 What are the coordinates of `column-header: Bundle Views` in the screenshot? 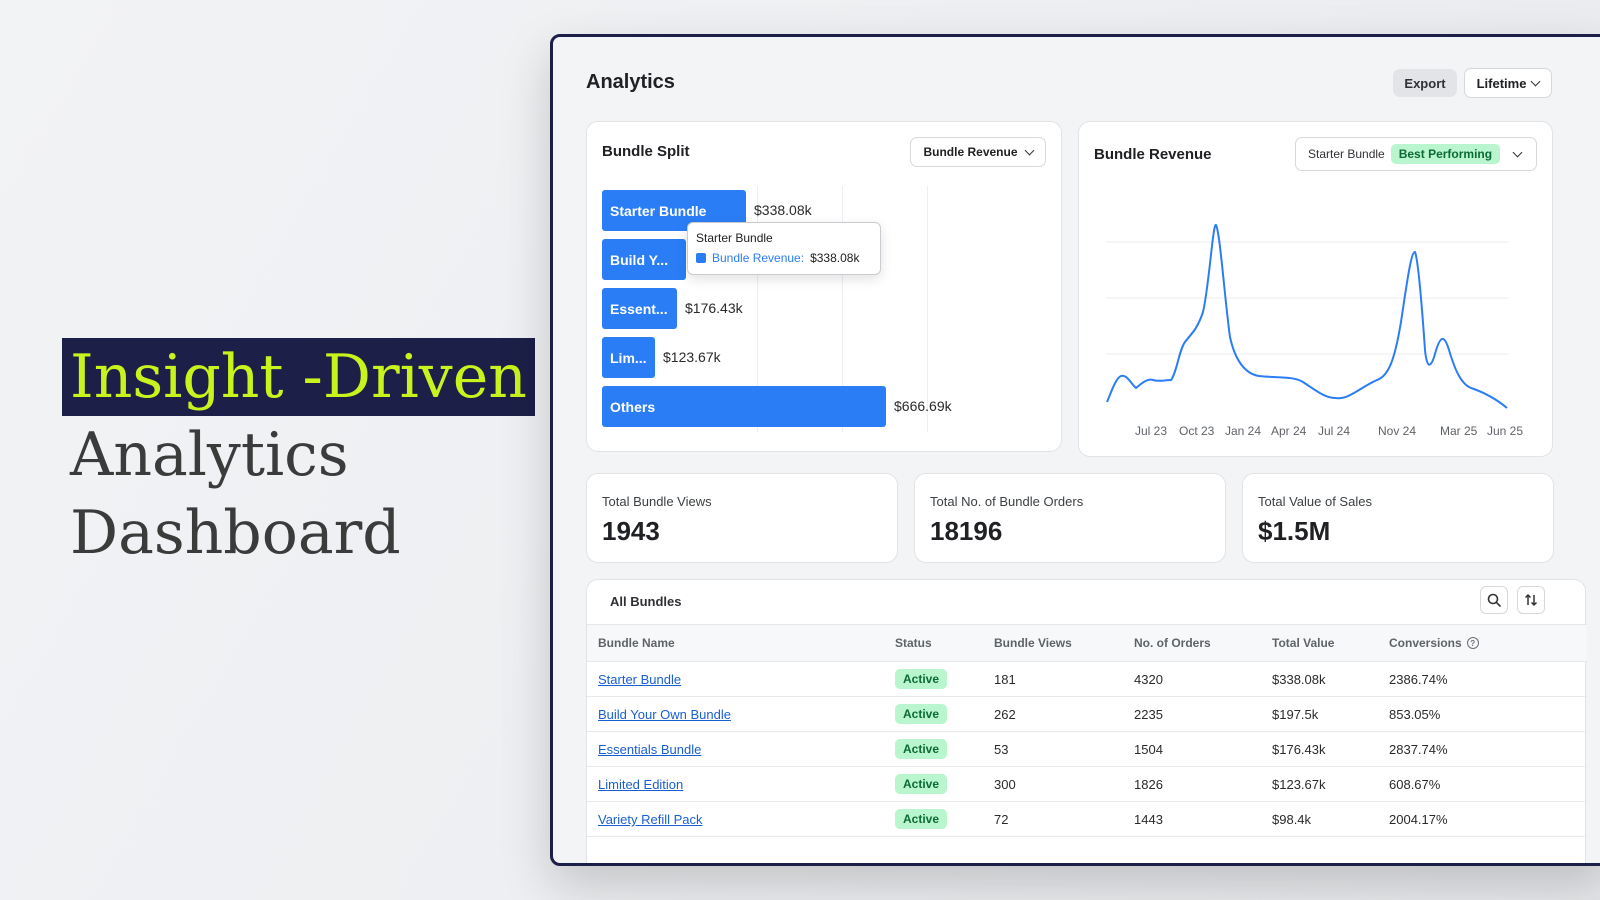 It's located at (1033, 643).